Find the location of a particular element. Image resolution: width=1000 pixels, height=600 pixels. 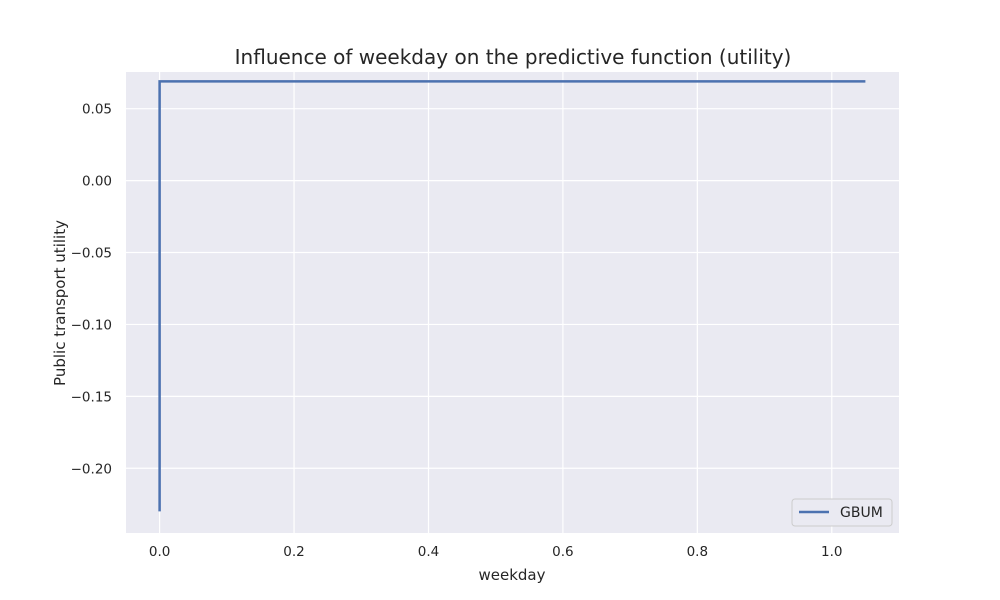

x-tick-label: 0.6 is located at coordinates (562, 552).